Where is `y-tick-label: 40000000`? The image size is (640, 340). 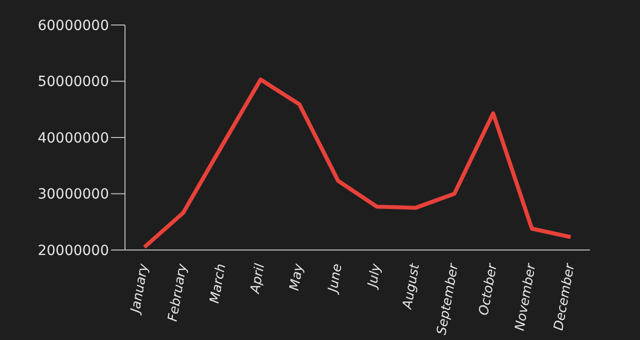
y-tick-label: 40000000 is located at coordinates (73, 138).